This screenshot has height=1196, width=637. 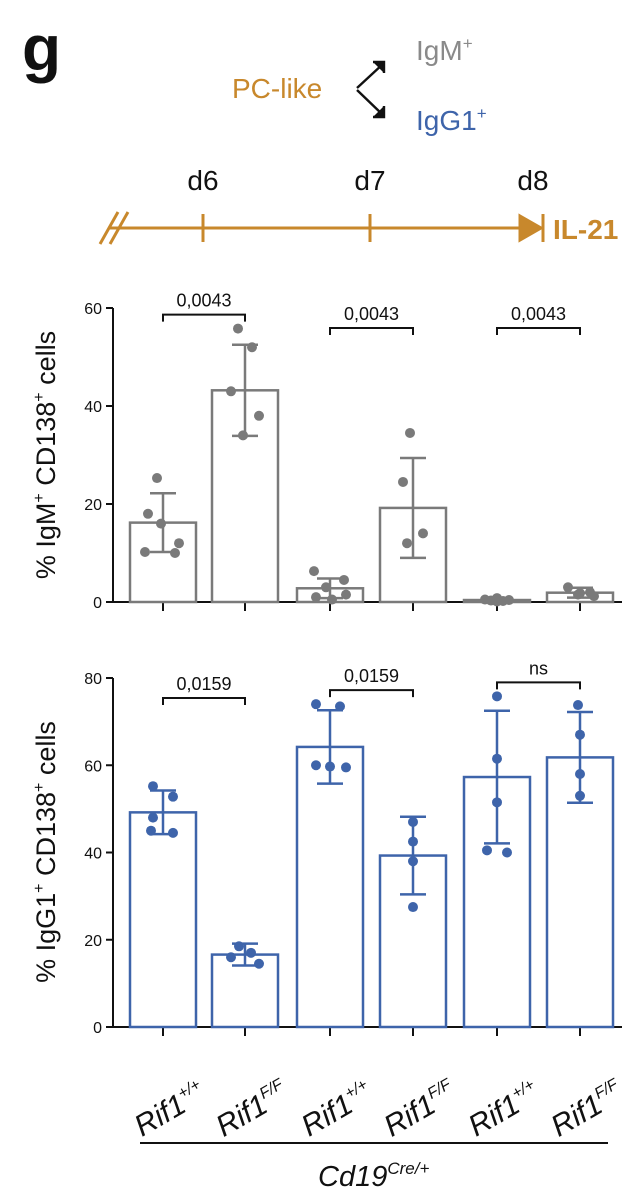 What do you see at coordinates (379, 112) in the screenshot?
I see `arrowhead-down-icon` at bounding box center [379, 112].